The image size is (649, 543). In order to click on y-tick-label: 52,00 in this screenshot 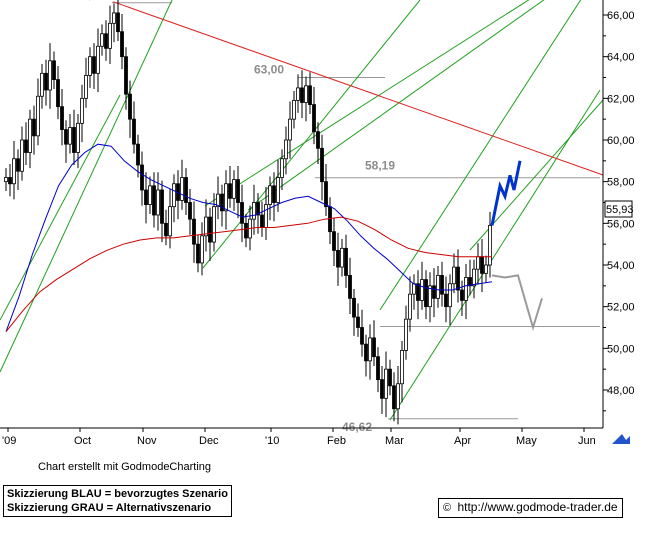, I will do `click(621, 308)`.